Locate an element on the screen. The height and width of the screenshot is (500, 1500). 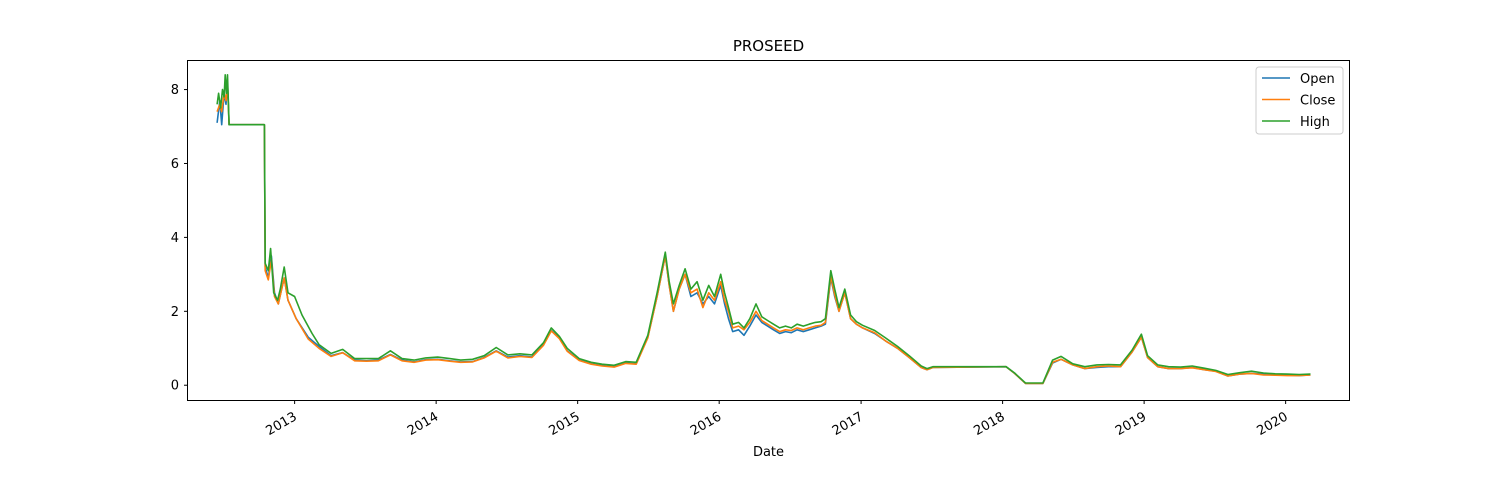
legend-box is located at coordinates (1299, 100).